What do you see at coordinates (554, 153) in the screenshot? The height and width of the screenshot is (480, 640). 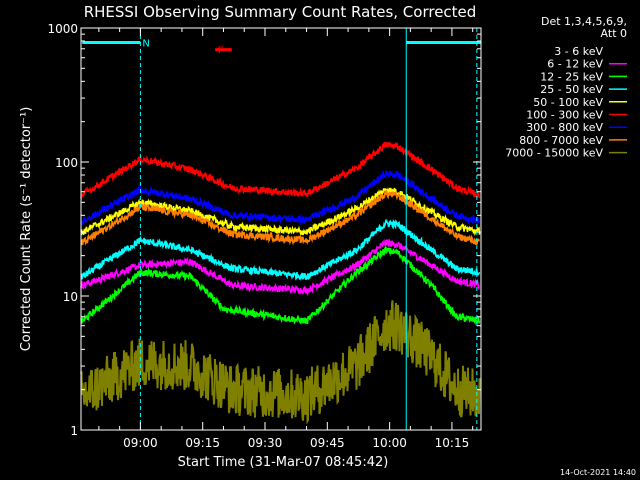 I see `legend-label: 7000 - 15000 keV` at bounding box center [554, 153].